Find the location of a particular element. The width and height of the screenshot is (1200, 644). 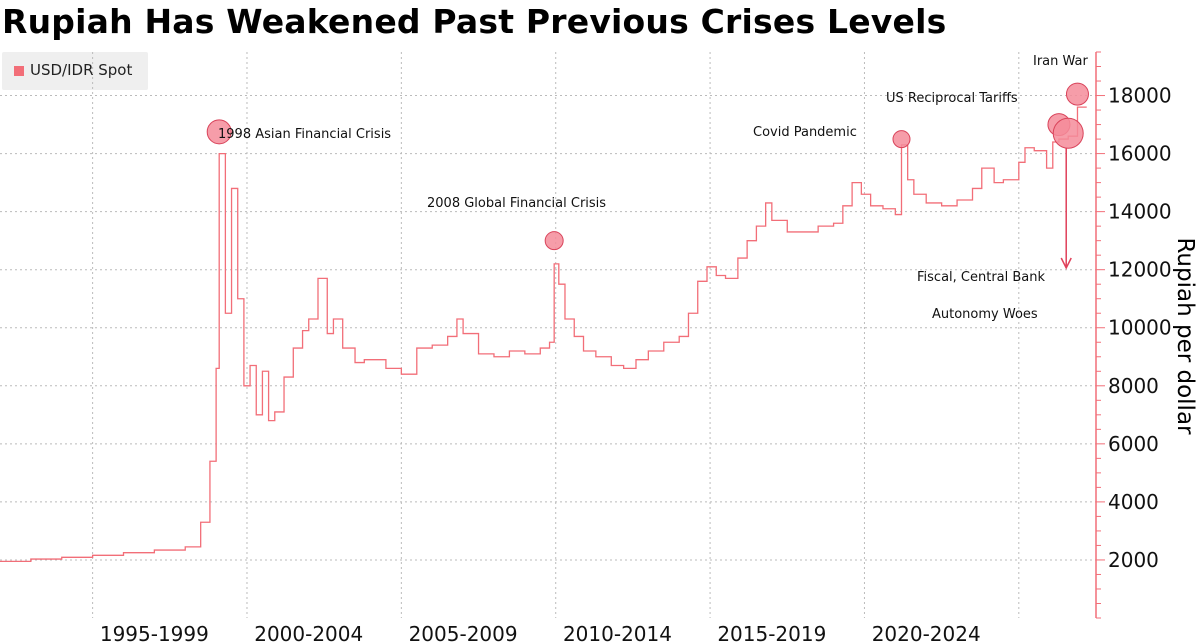

legend-label: USD/IDR Spot is located at coordinates (81, 70).